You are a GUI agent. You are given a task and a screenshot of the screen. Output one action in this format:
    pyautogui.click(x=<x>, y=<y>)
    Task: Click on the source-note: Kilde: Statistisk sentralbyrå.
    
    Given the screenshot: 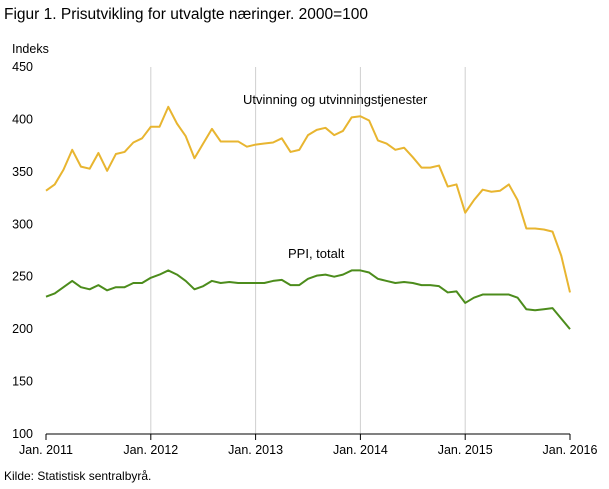 What is the action you would take?
    pyautogui.click(x=78, y=476)
    